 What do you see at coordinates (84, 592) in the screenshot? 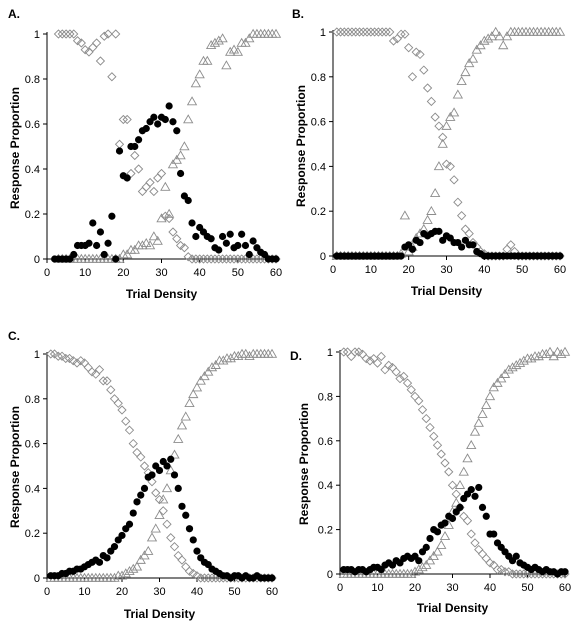
I see `x-tick-label: 10` at bounding box center [84, 592].